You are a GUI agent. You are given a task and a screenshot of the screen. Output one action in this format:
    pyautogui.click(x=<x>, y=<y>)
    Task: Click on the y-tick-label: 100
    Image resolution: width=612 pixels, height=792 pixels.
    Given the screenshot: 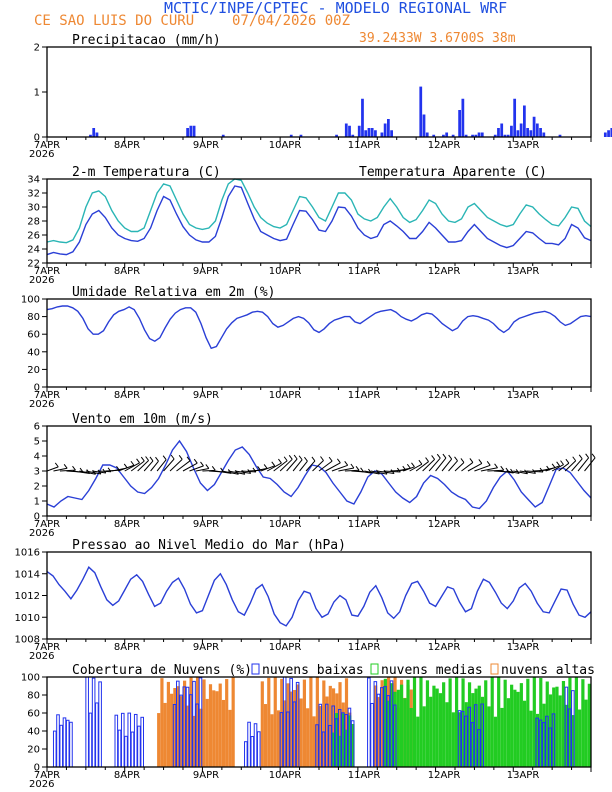 What is the action you would take?
    pyautogui.click(x=30, y=678)
    